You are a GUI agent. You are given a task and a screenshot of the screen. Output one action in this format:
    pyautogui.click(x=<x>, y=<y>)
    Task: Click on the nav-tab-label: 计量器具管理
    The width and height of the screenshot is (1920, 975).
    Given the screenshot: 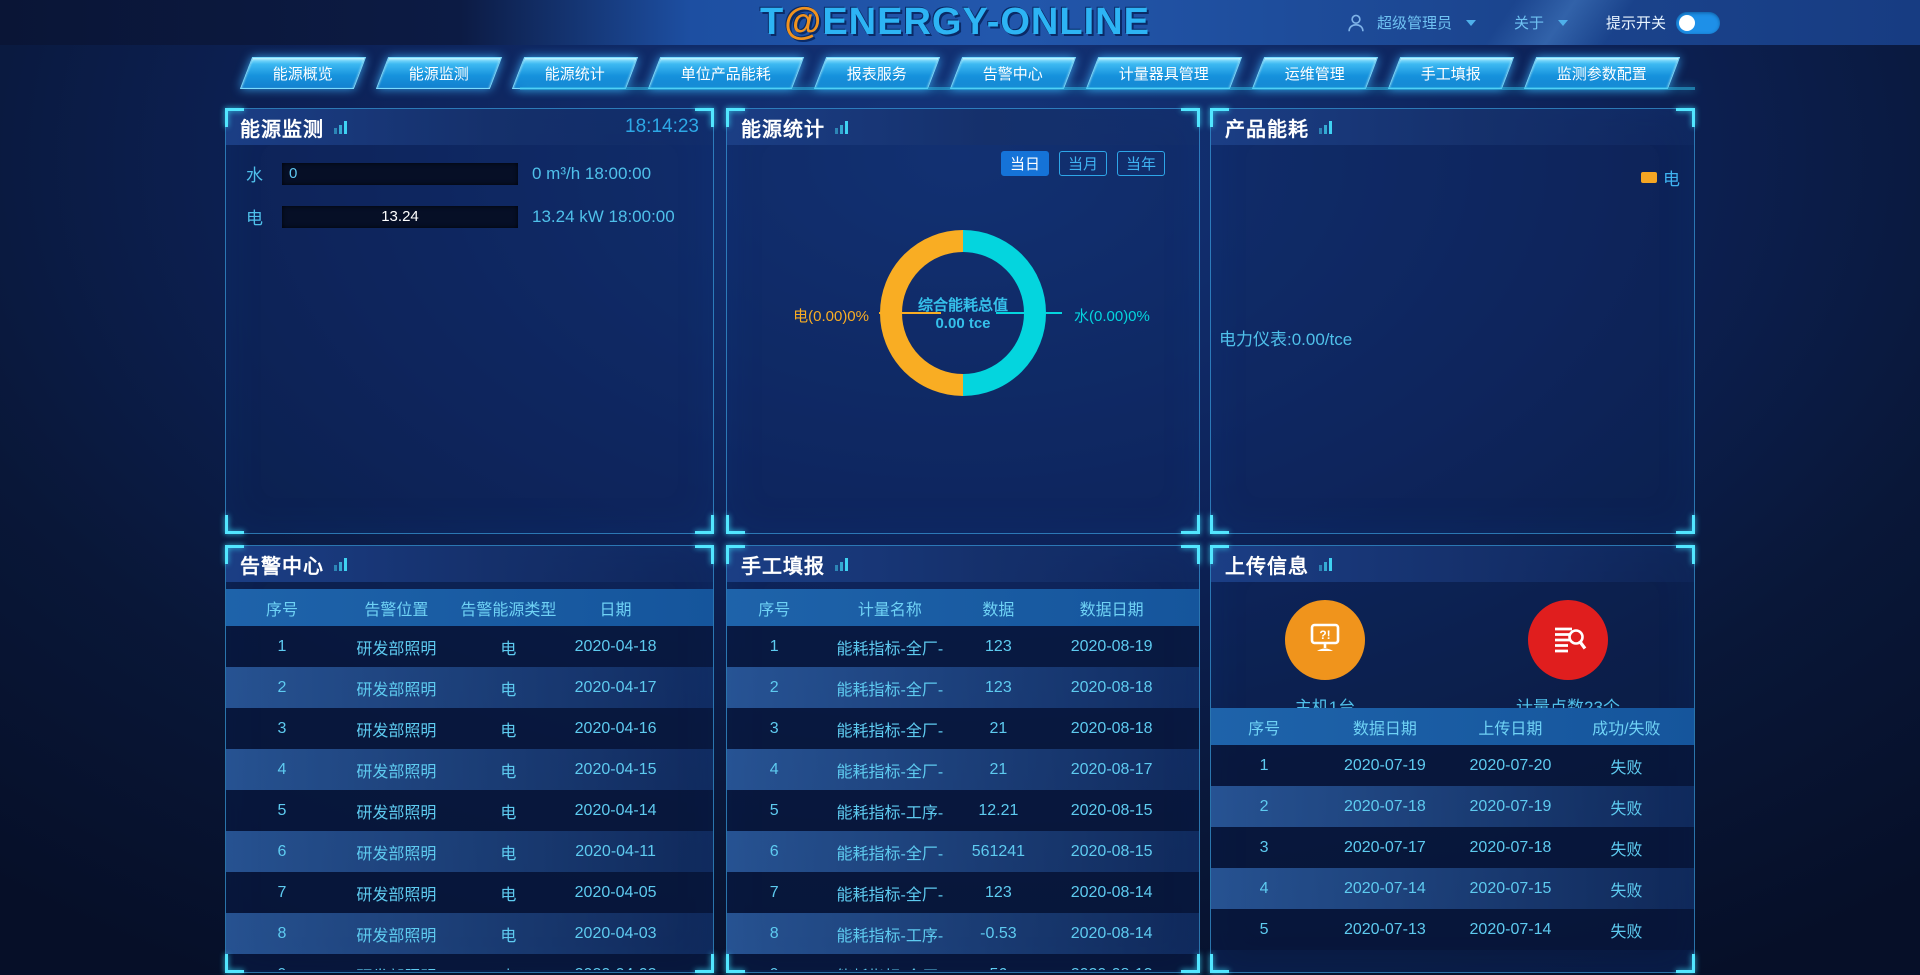 What is the action you would take?
    pyautogui.click(x=1164, y=74)
    